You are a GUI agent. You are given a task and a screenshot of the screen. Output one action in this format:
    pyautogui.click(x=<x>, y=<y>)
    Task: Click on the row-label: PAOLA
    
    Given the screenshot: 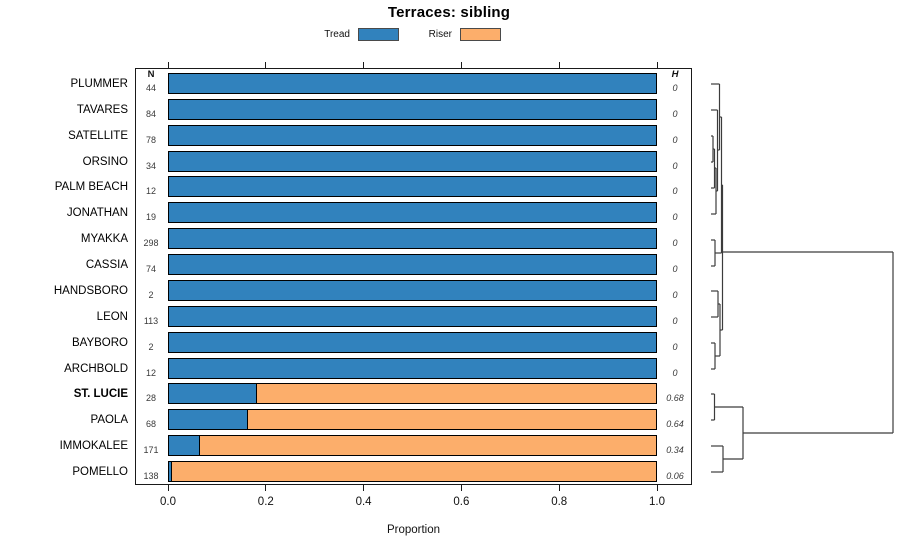 What is the action you would take?
    pyautogui.click(x=109, y=420)
    